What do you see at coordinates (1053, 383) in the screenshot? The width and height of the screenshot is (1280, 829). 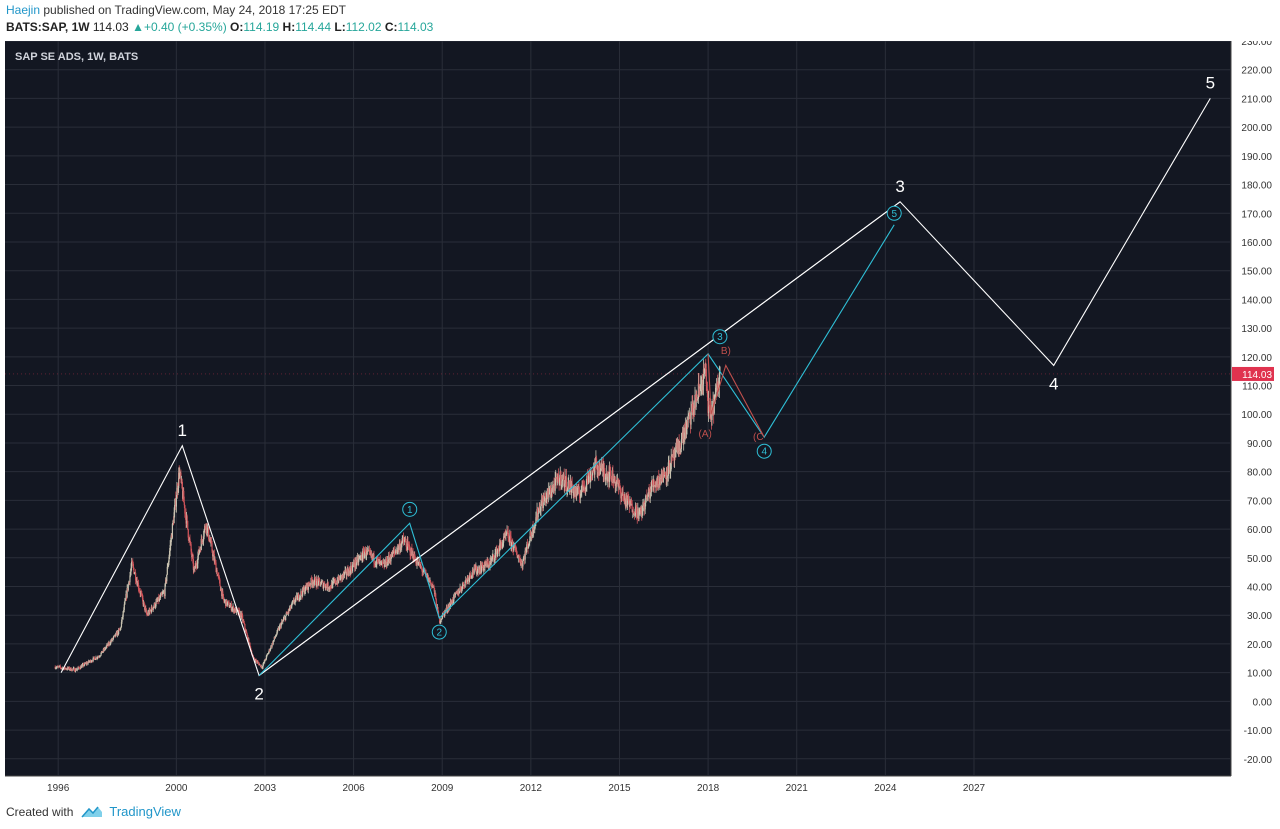 I see `wave-label: 4` at bounding box center [1053, 383].